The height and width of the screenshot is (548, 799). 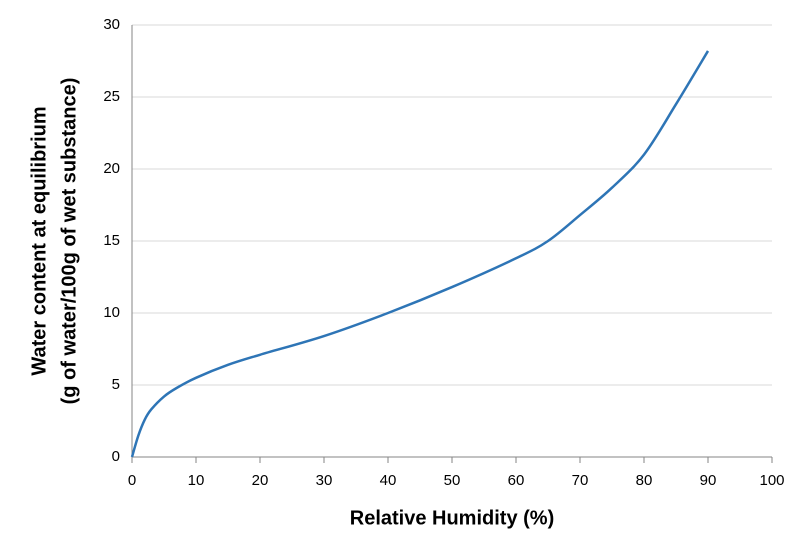 What do you see at coordinates (708, 480) in the screenshot?
I see `x-tick-label: 90` at bounding box center [708, 480].